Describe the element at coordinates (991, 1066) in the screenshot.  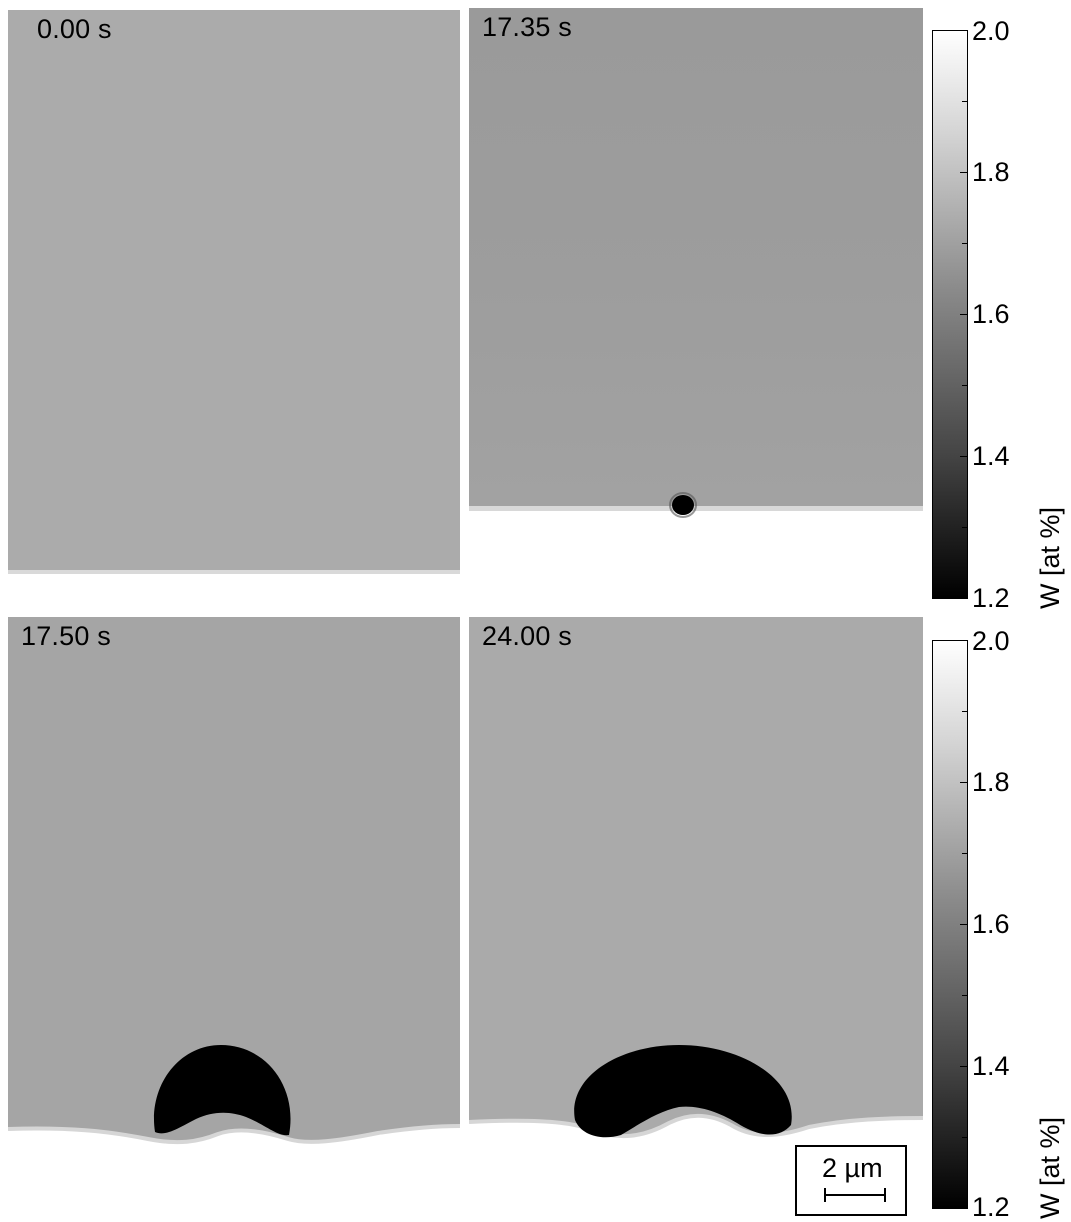
I see `colorbar-bottom-tick-1-4: 1.4` at that location.